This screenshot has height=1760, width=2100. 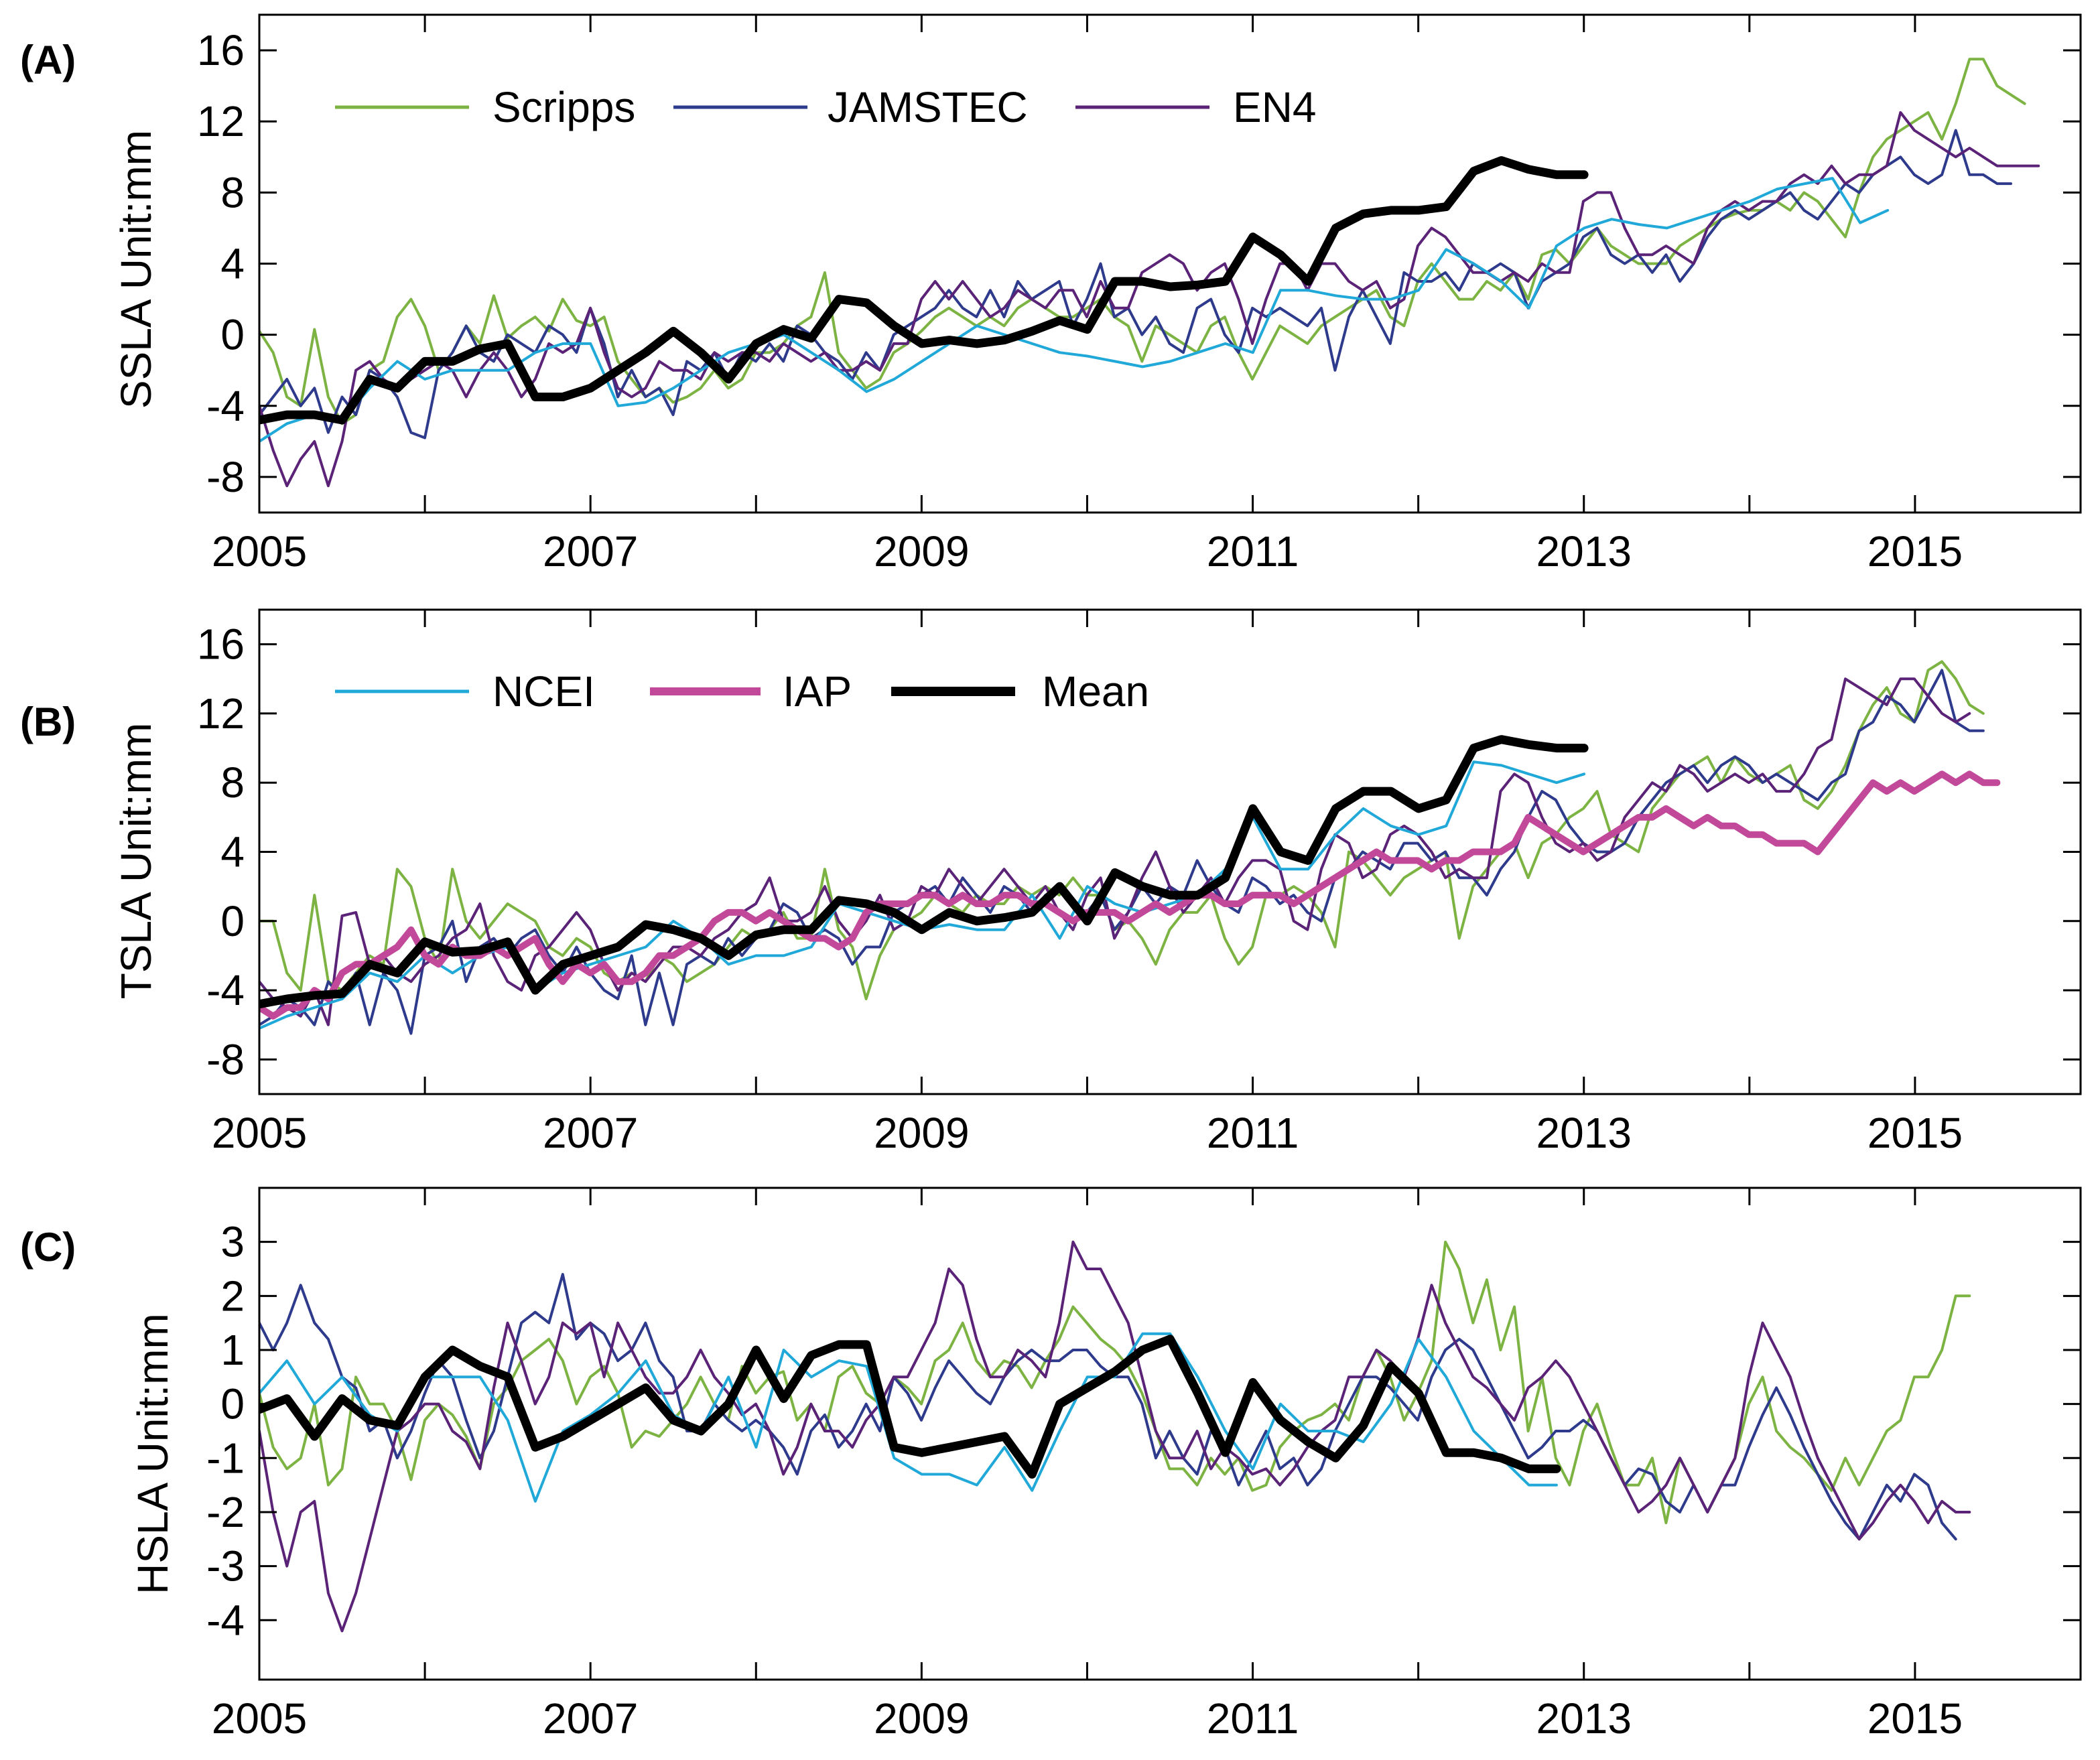 I want to click on legend-row-1: Scripps JAMSTEC EN4, so click(x=826, y=107).